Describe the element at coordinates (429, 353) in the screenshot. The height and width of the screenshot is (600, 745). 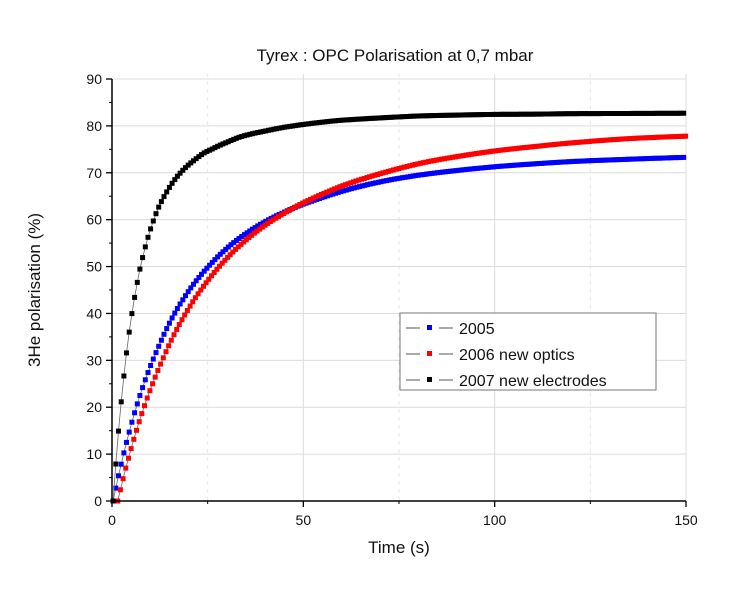
I see `legend-marker-2006` at that location.